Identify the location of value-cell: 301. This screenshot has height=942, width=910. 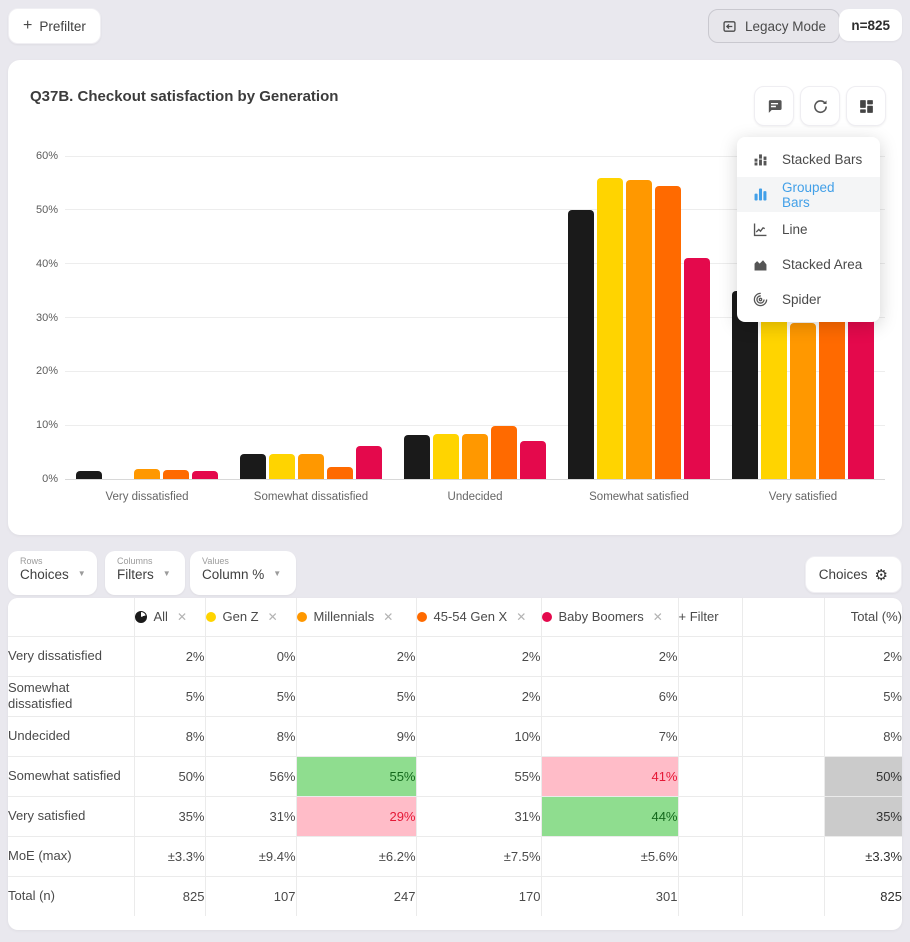
(609, 895).